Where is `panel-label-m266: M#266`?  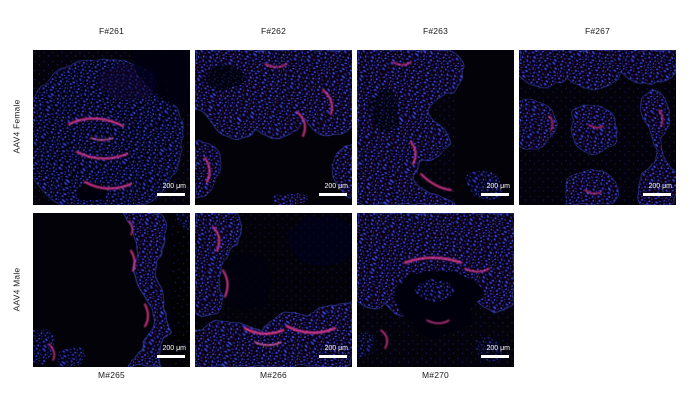
panel-label-m266: M#266 is located at coordinates (273, 375).